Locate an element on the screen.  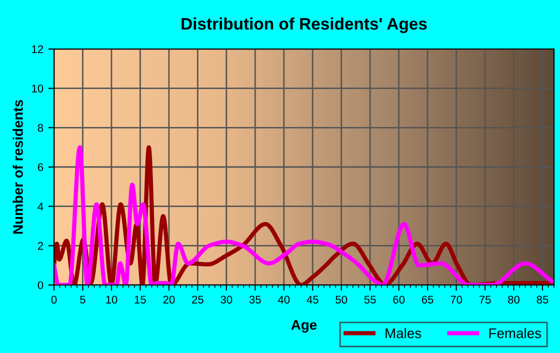
x-tick-label: 70 is located at coordinates (456, 300).